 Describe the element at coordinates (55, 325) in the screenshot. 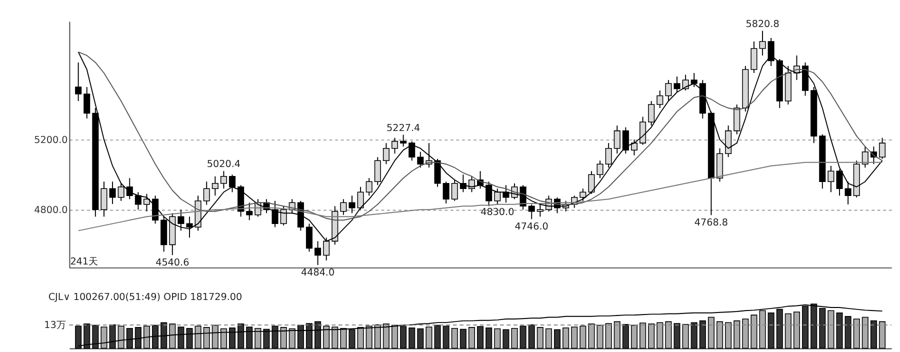

I see `ref-line-label: 13万` at that location.